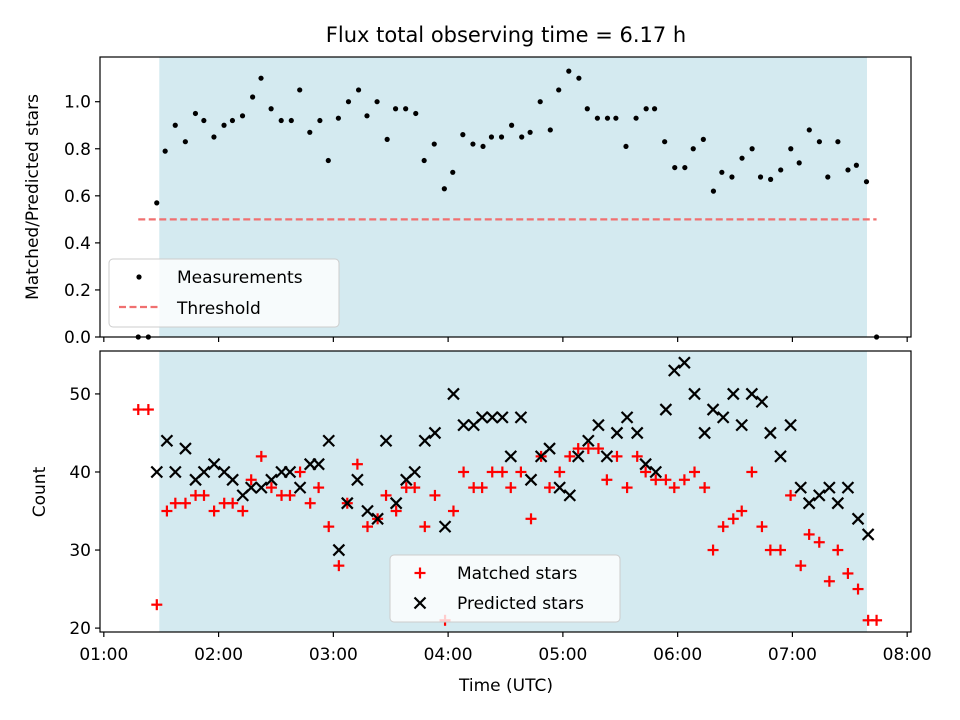 The width and height of the screenshot is (960, 720). Describe the element at coordinates (420, 573) in the screenshot. I see `legend-plus-marker` at that location.